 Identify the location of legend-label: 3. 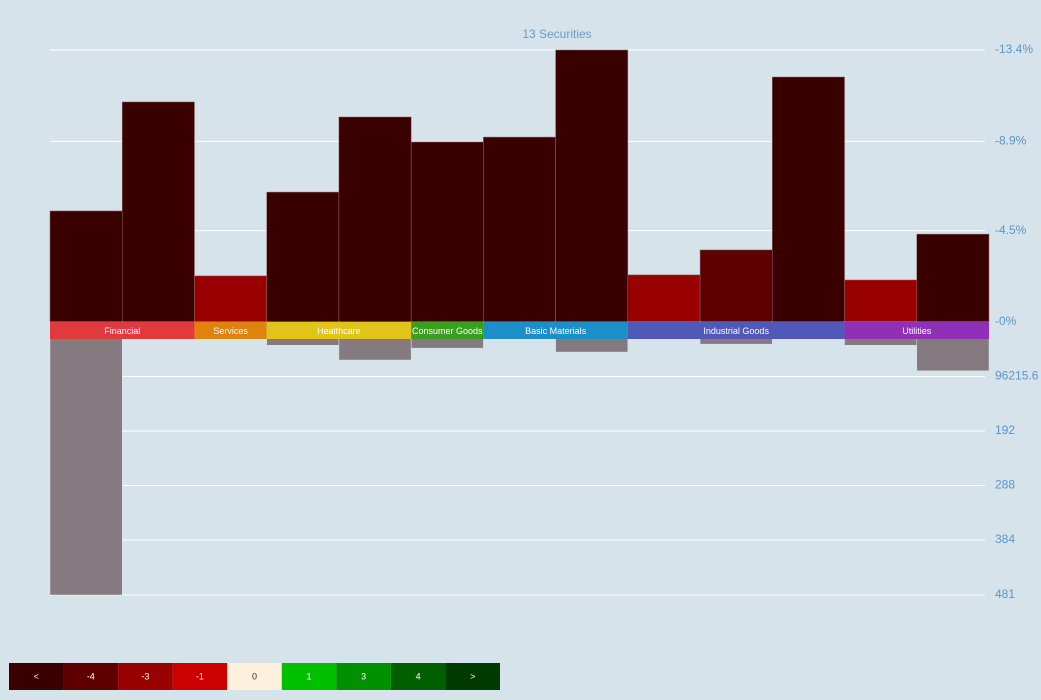
(363, 676).